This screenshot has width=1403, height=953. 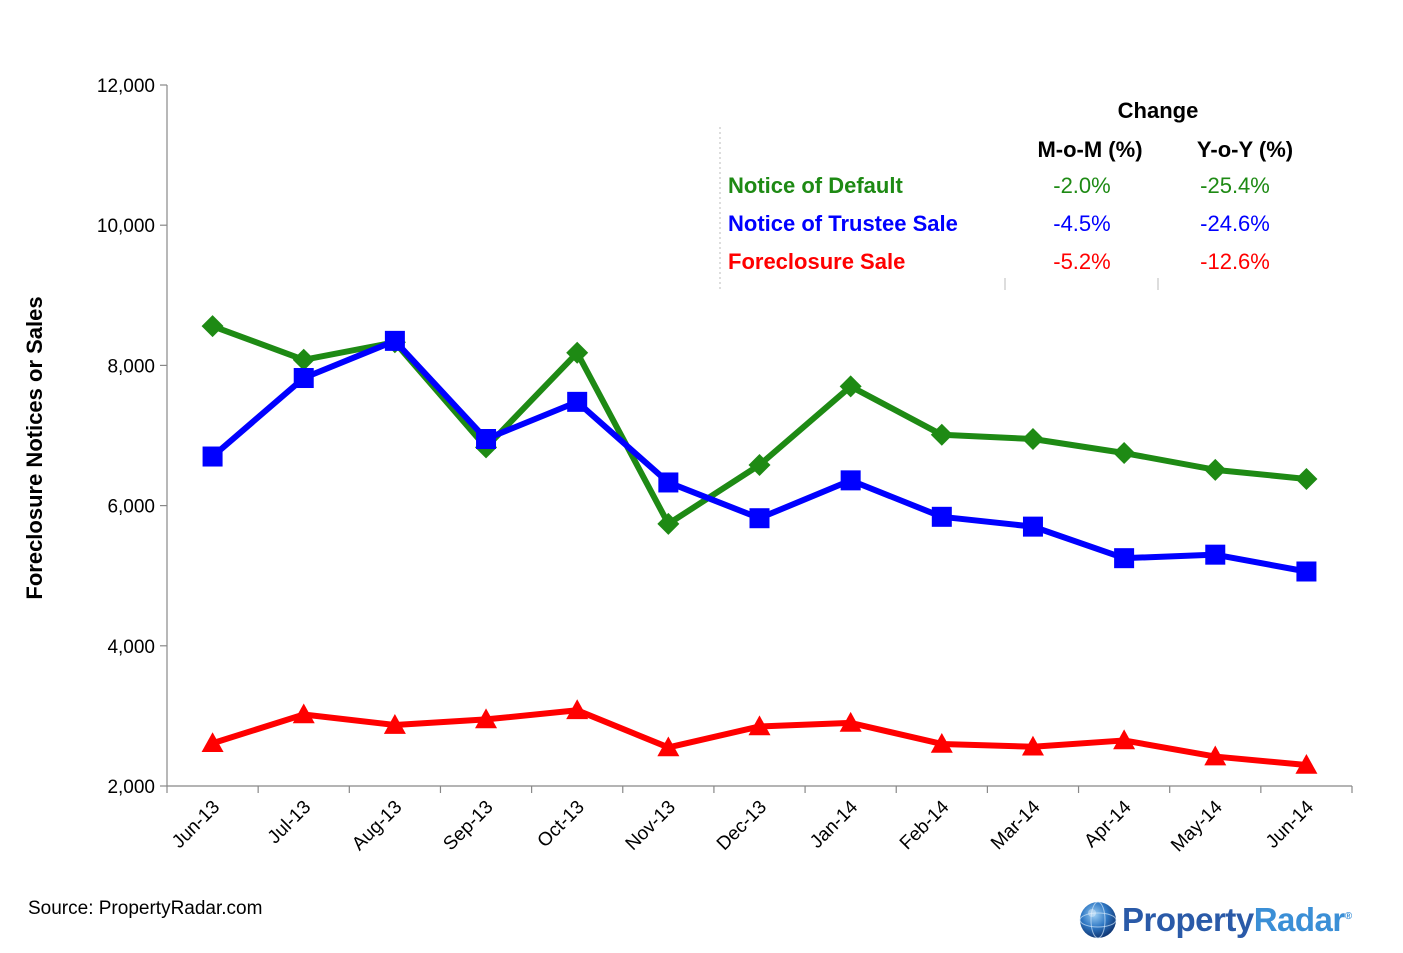 What do you see at coordinates (1158, 110) in the screenshot?
I see `table-title: Change` at bounding box center [1158, 110].